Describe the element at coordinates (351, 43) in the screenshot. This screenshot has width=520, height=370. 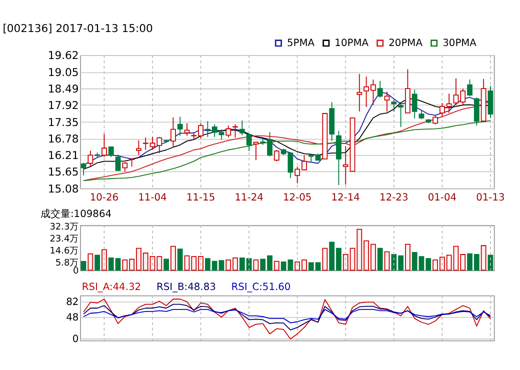
I see `legend-label: 10PMA` at that location.